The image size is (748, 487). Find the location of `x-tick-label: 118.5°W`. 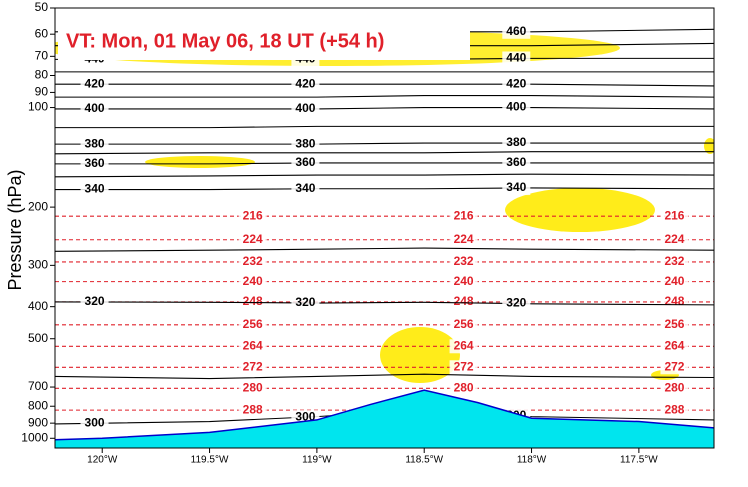

x-tick-label: 118.5°W is located at coordinates (424, 460).